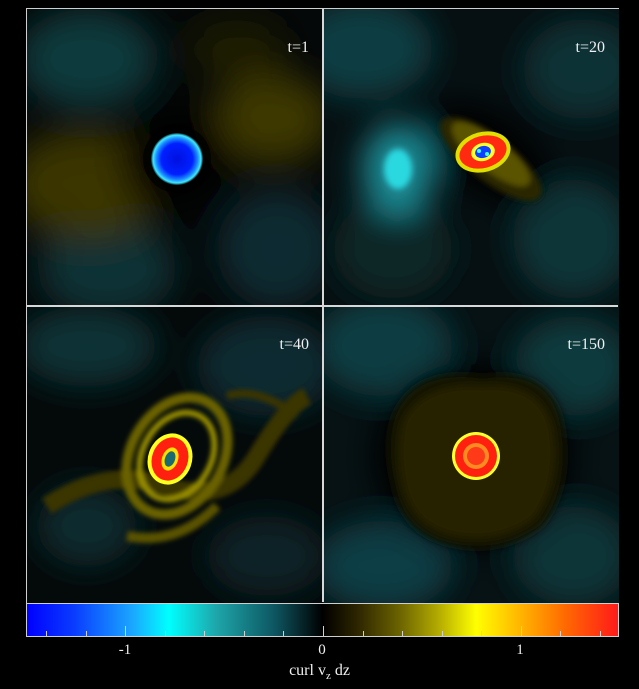 The width and height of the screenshot is (639, 689). What do you see at coordinates (294, 344) in the screenshot?
I see `panel-time-label: t=40` at bounding box center [294, 344].